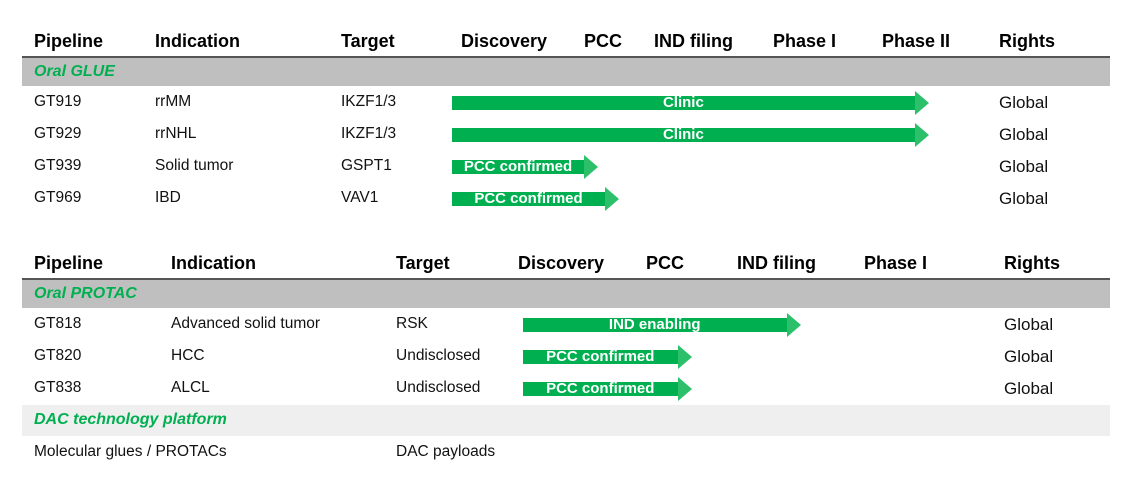  Describe the element at coordinates (58, 197) in the screenshot. I see `pipeline-name: GT969` at that location.